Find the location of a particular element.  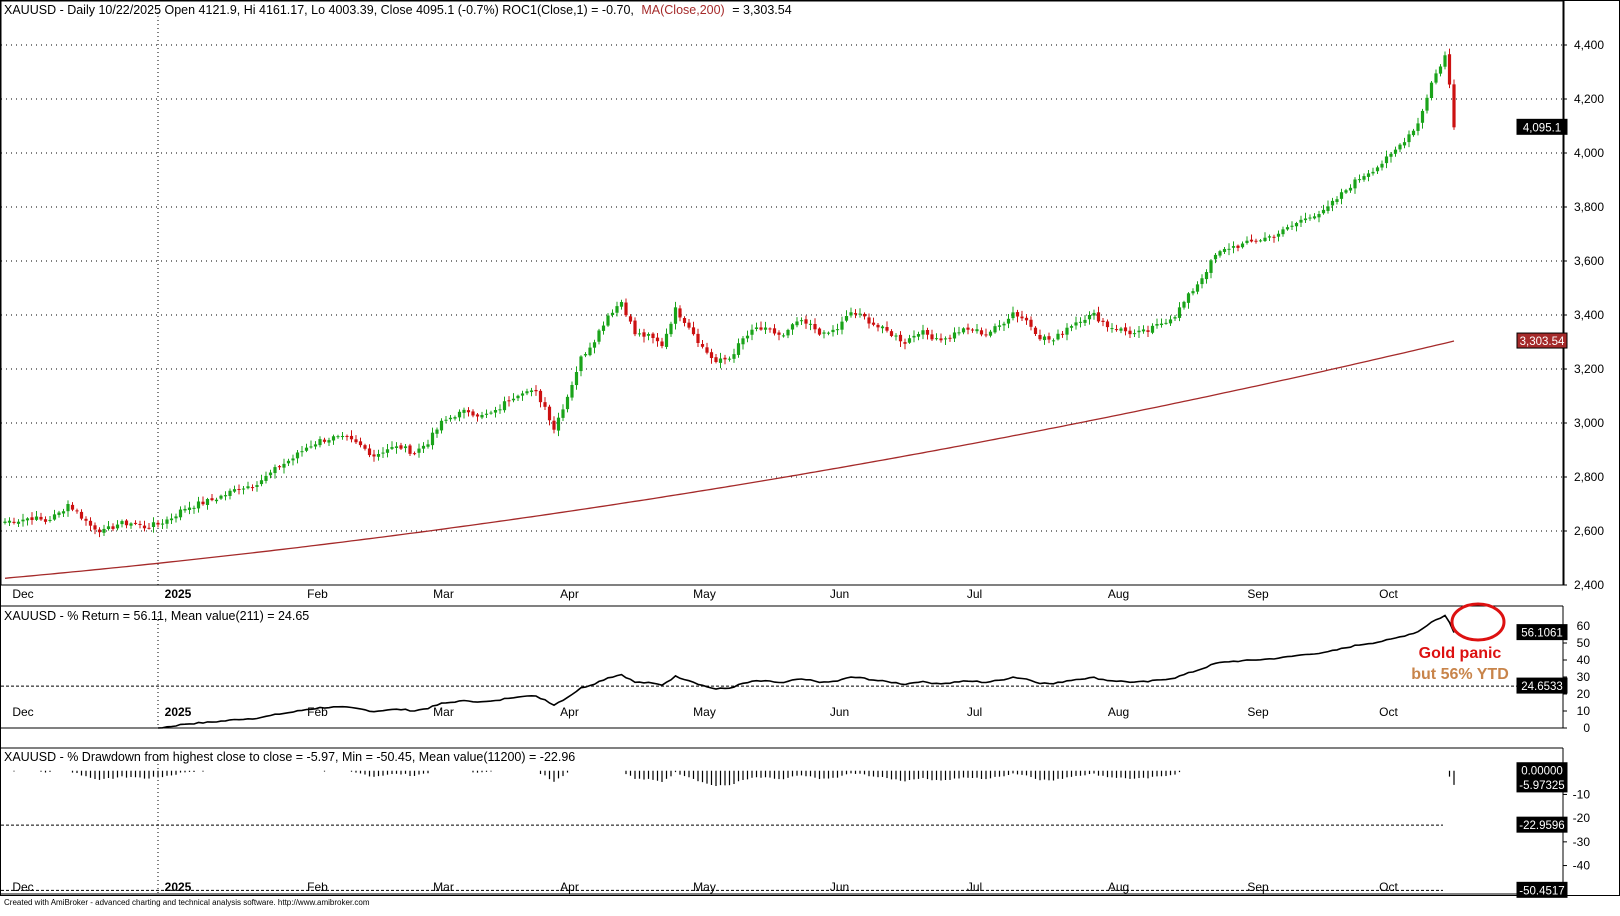

drawdown-axis-label: -40 is located at coordinates (1582, 866).